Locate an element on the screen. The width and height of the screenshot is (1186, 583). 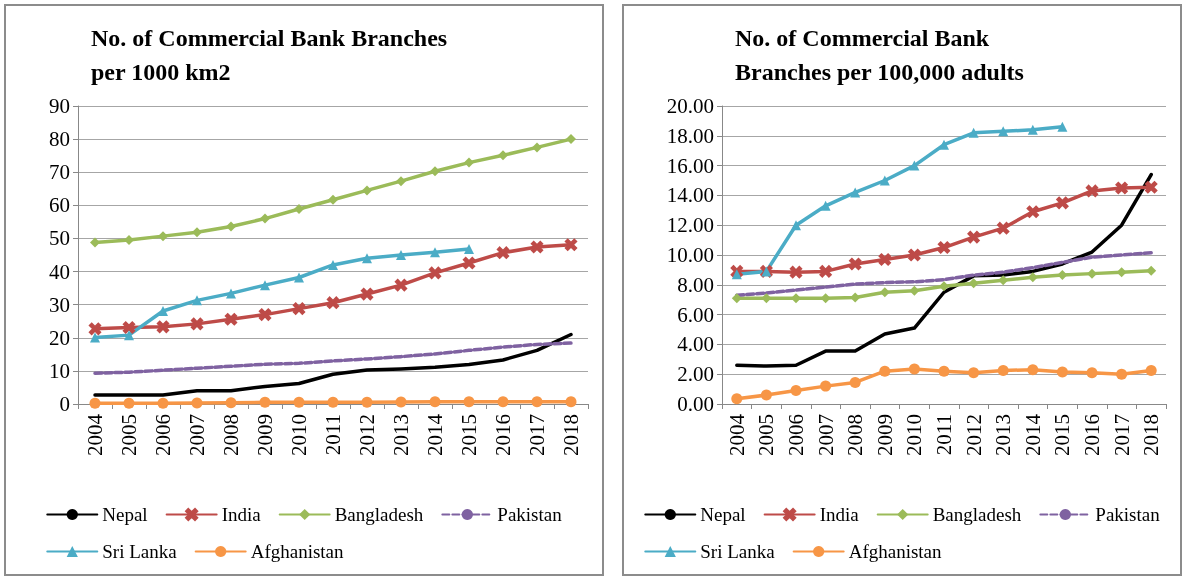
y-tick-label: 0.00 is located at coordinates (695, 404).